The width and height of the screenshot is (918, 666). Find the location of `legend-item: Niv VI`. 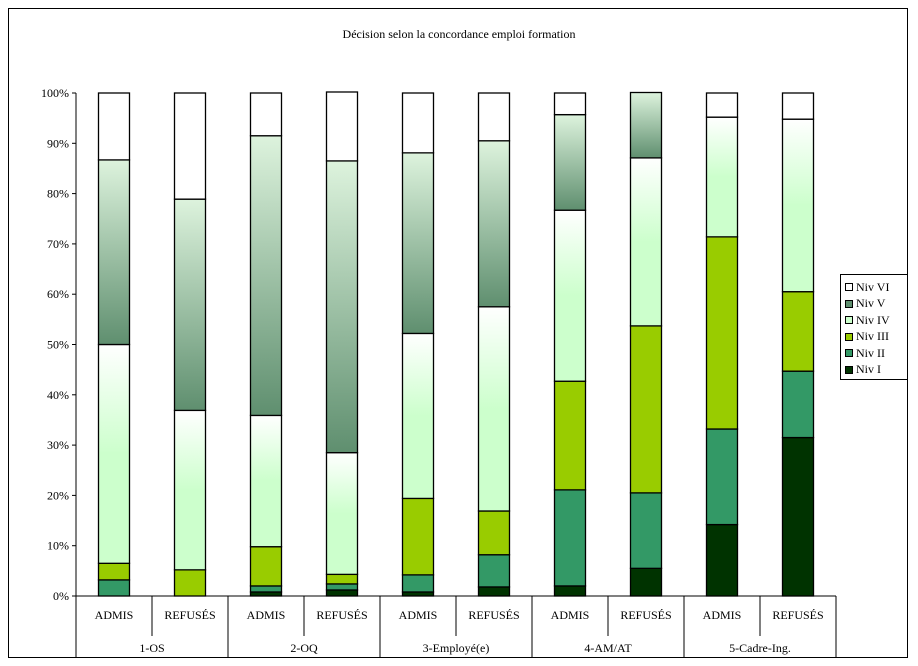

legend-item: Niv VI is located at coordinates (876, 287).